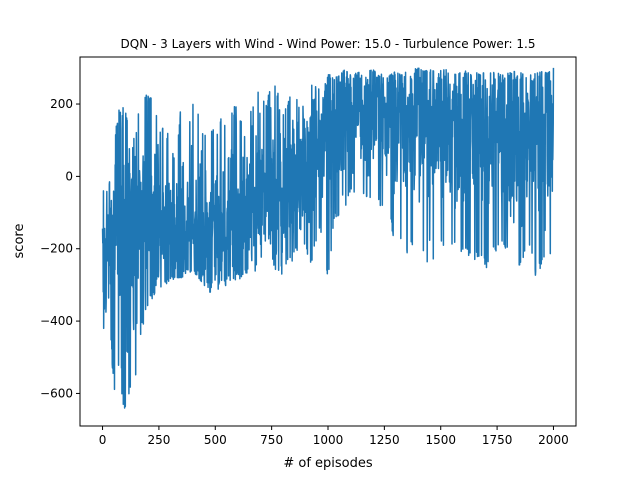 This screenshot has width=640, height=484. I want to click on x-ticks-layer: 0 250 500 750 1000 1250 1500 1750 2000, so click(334, 436).